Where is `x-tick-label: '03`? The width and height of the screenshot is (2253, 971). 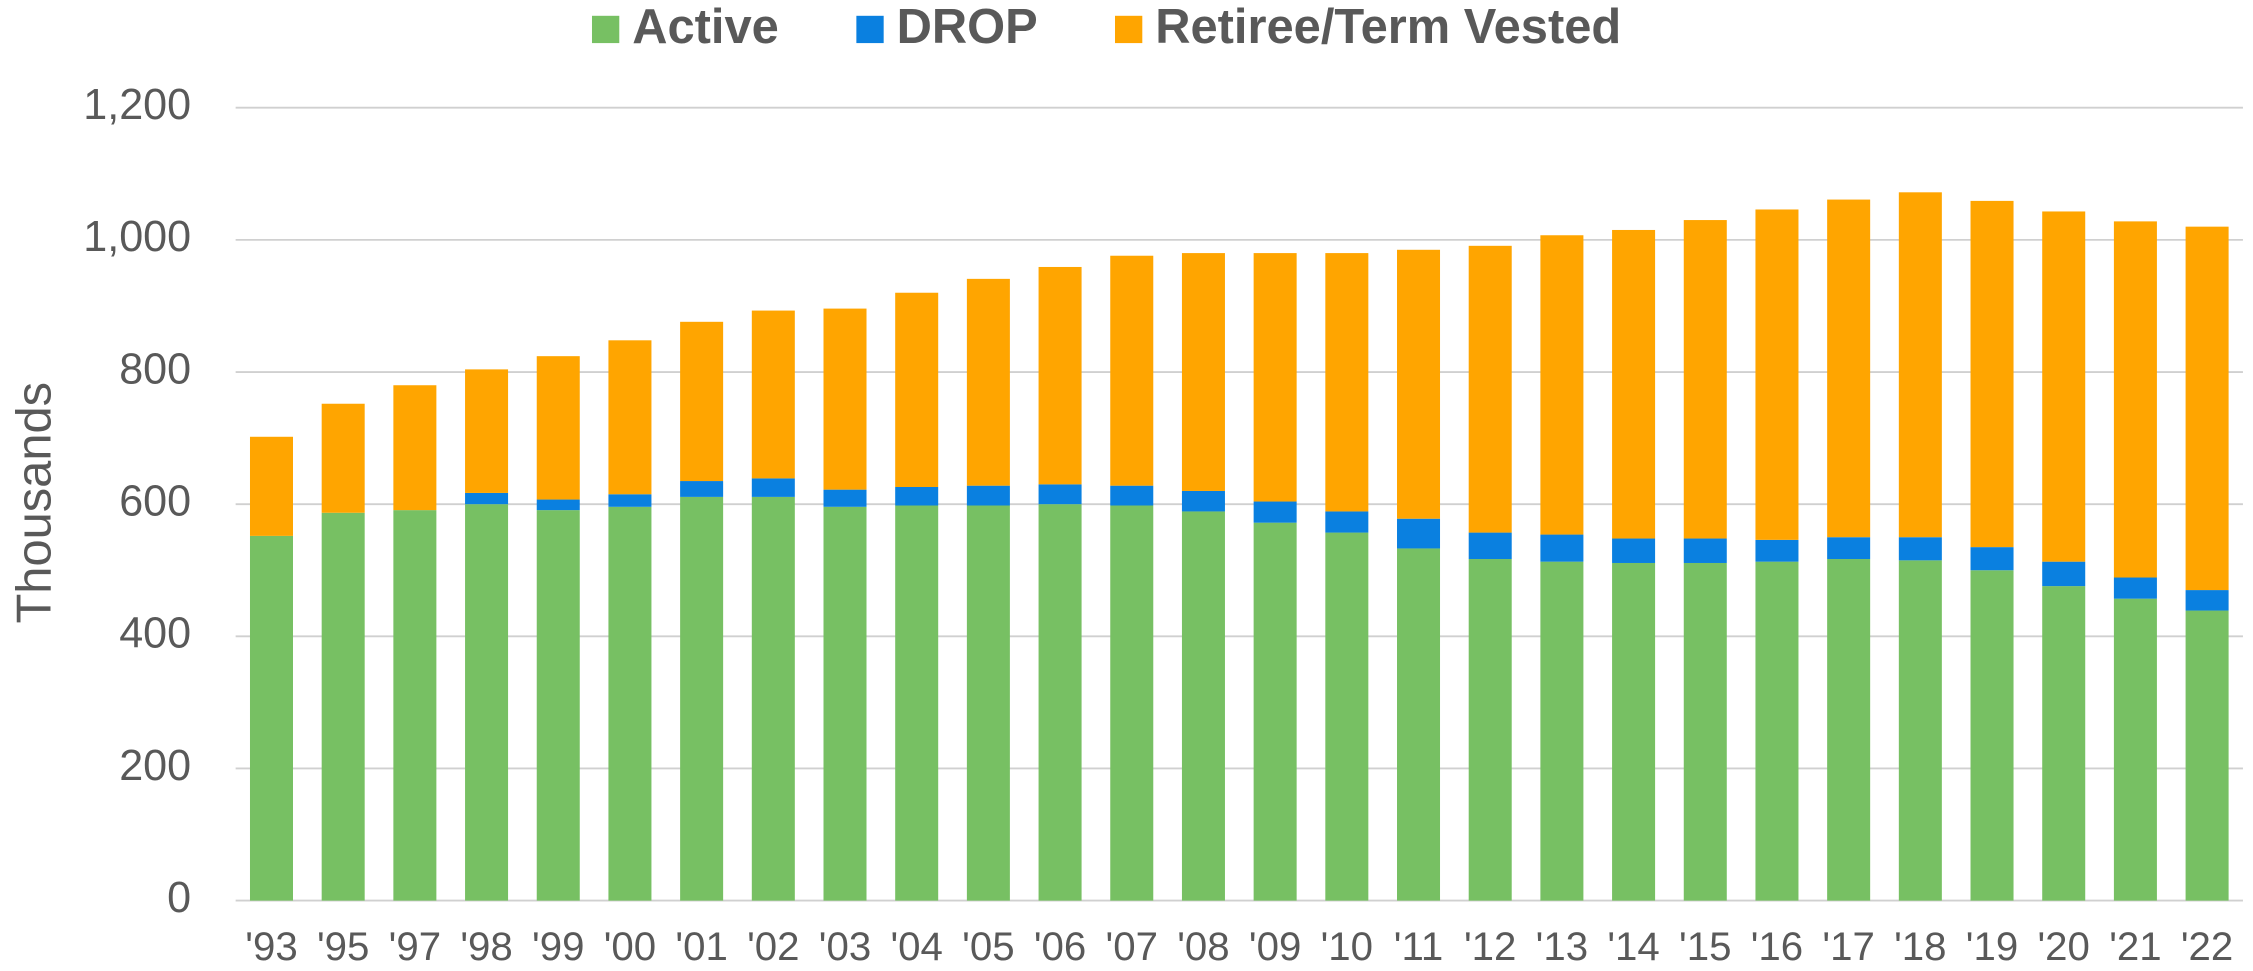 x-tick-label: '03 is located at coordinates (845, 946).